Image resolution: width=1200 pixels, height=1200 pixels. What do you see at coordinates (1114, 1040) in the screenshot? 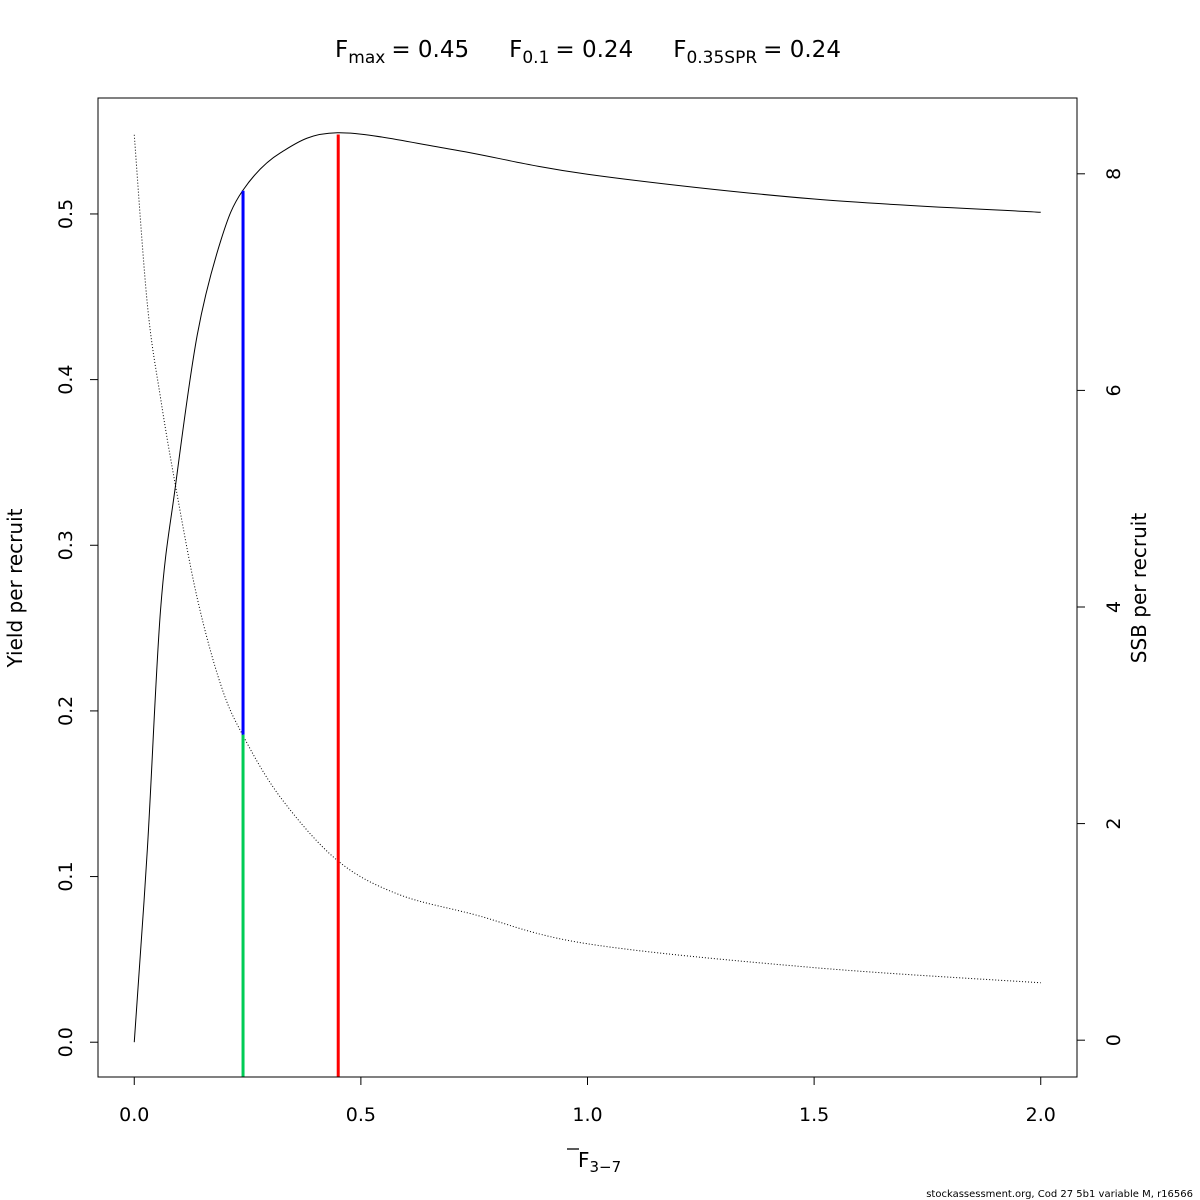
I see `y-right-tick-label: 0` at bounding box center [1114, 1040].